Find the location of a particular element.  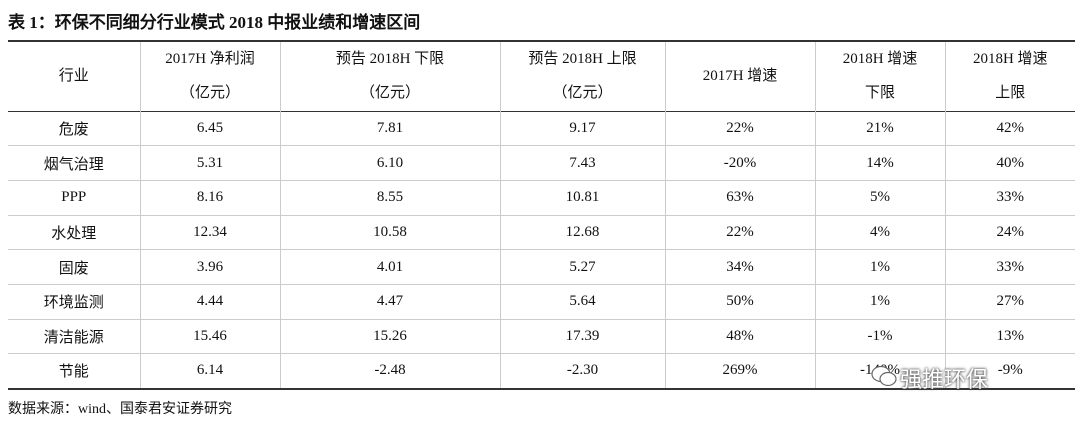

cell: 10.81 is located at coordinates (582, 198).